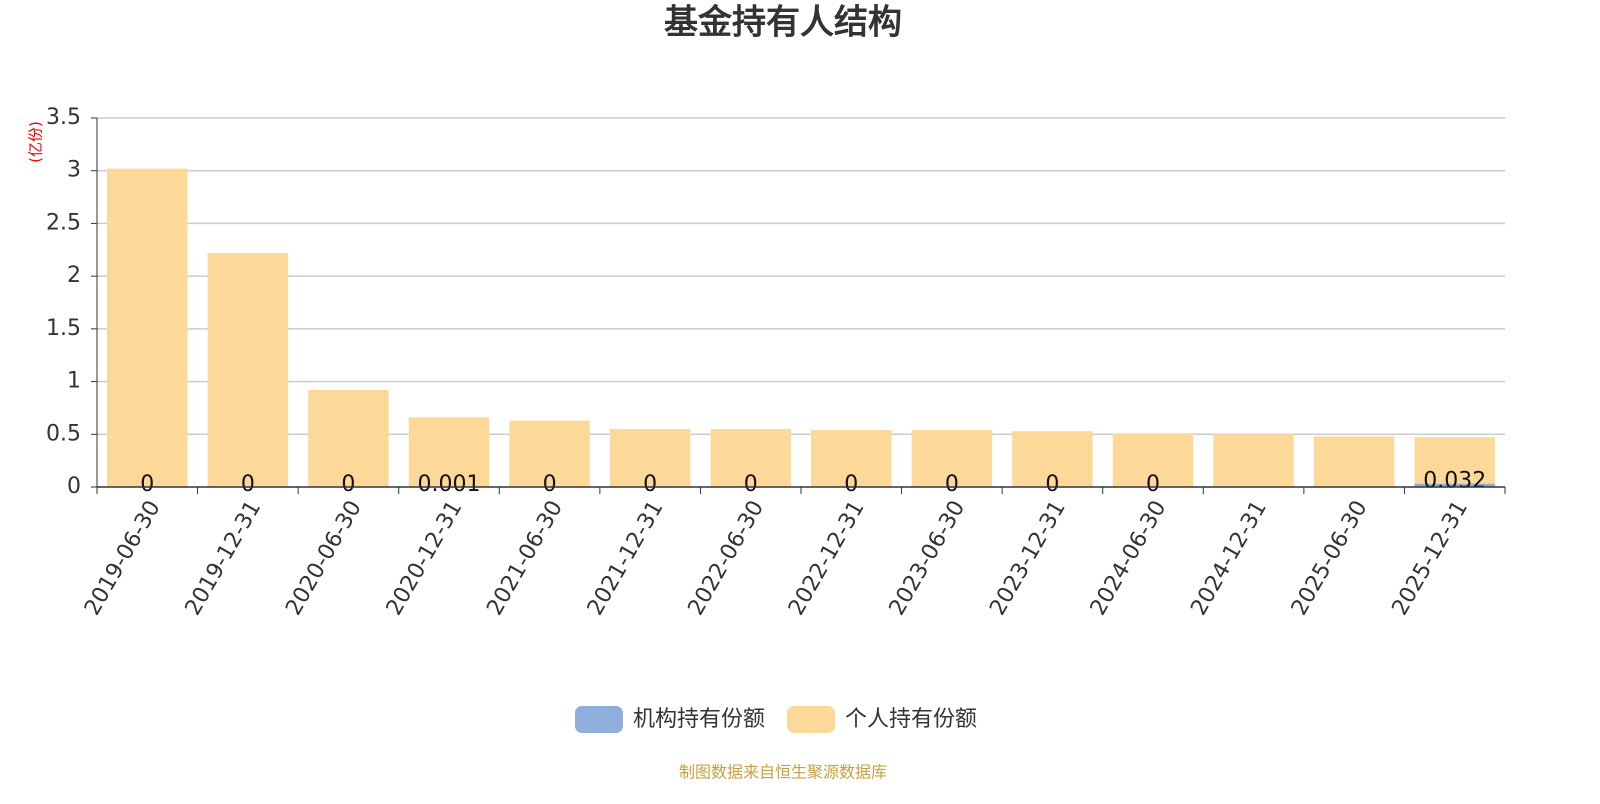 This screenshot has height=804, width=1600. What do you see at coordinates (63, 222) in the screenshot?
I see `y-tick-label: 2.5` at bounding box center [63, 222].